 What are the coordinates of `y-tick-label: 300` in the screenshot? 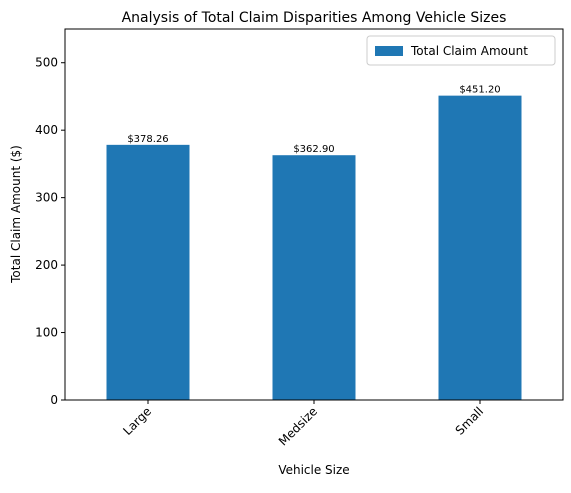 It's located at (46, 198).